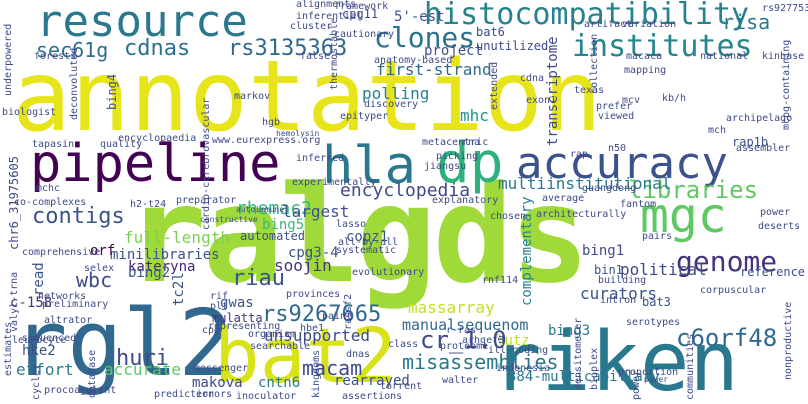  I want to click on word-accurate: accurate, so click(143, 369).